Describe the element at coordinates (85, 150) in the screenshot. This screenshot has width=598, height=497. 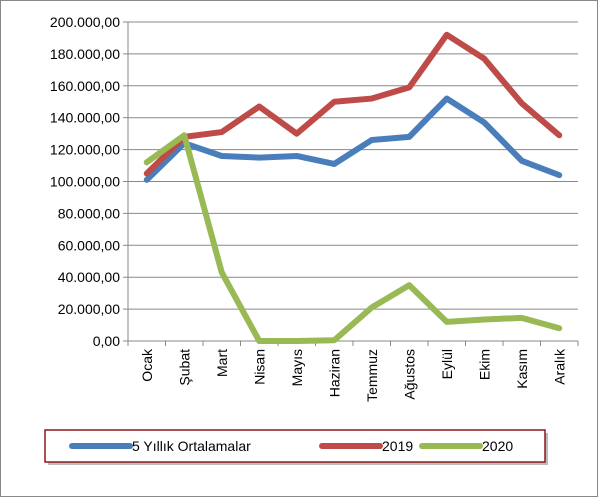
I see `y-tick-label: 120.000,00` at that location.